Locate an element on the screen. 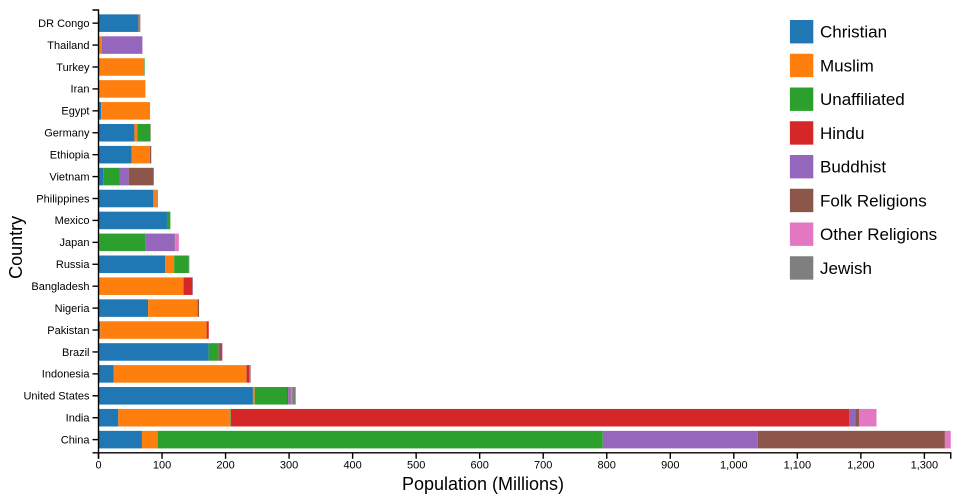 The width and height of the screenshot is (960, 500). svg-text: 800 is located at coordinates (607, 466).